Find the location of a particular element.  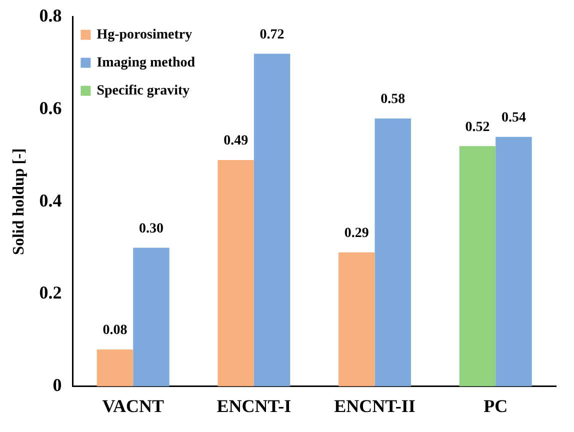

y-axis-title: Solid holdup [-] is located at coordinates (19, 201).